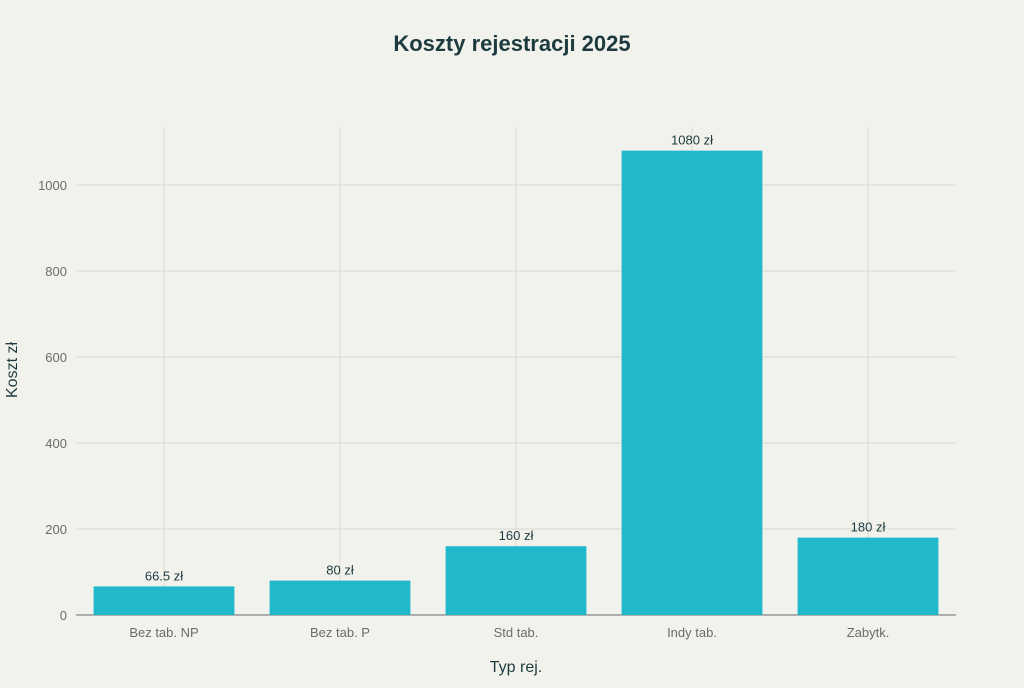 The height and width of the screenshot is (688, 1024). Describe the element at coordinates (340, 632) in the screenshot. I see `x-tick-label: Bez tab. P` at that location.